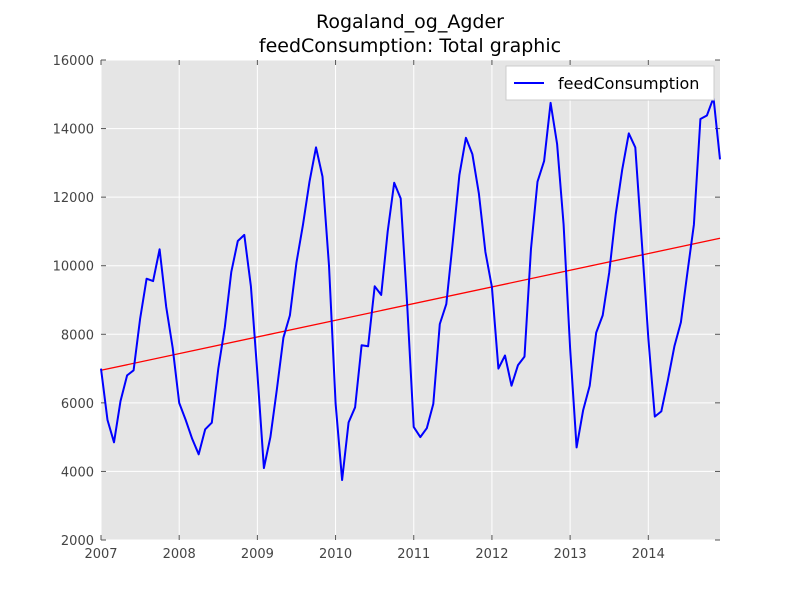  Describe the element at coordinates (179, 554) in the screenshot. I see `x-tick-label: 2008` at that location.